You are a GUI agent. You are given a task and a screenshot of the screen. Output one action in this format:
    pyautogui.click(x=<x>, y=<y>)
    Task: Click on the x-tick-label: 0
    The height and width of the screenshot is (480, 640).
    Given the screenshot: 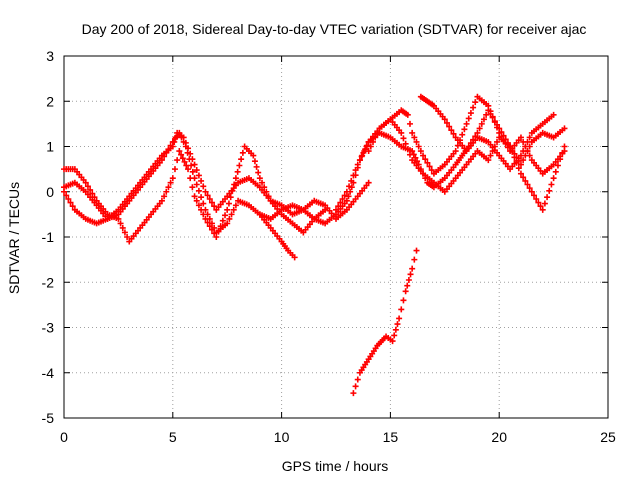 What is the action you would take?
    pyautogui.click(x=64, y=437)
    